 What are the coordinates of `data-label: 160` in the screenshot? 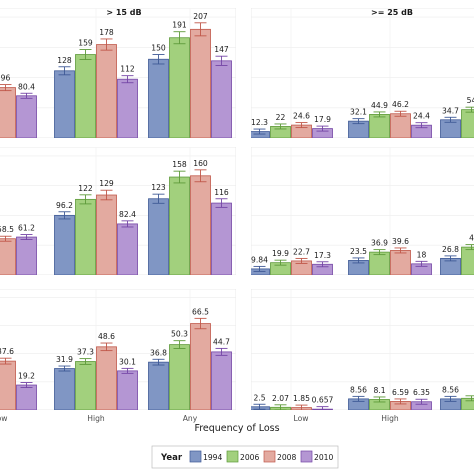 It's located at (200, 163).